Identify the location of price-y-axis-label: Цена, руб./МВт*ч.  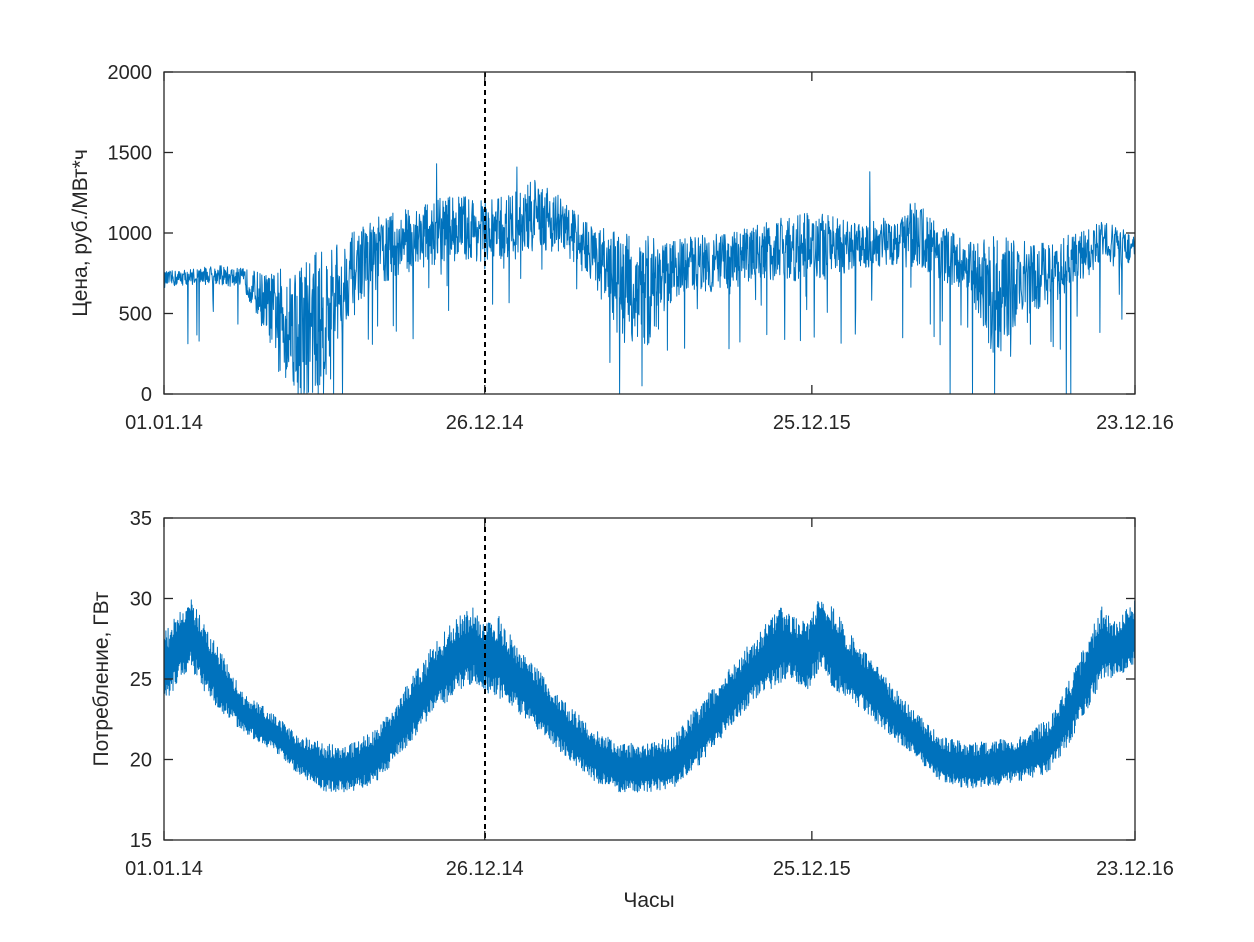
(80, 233).